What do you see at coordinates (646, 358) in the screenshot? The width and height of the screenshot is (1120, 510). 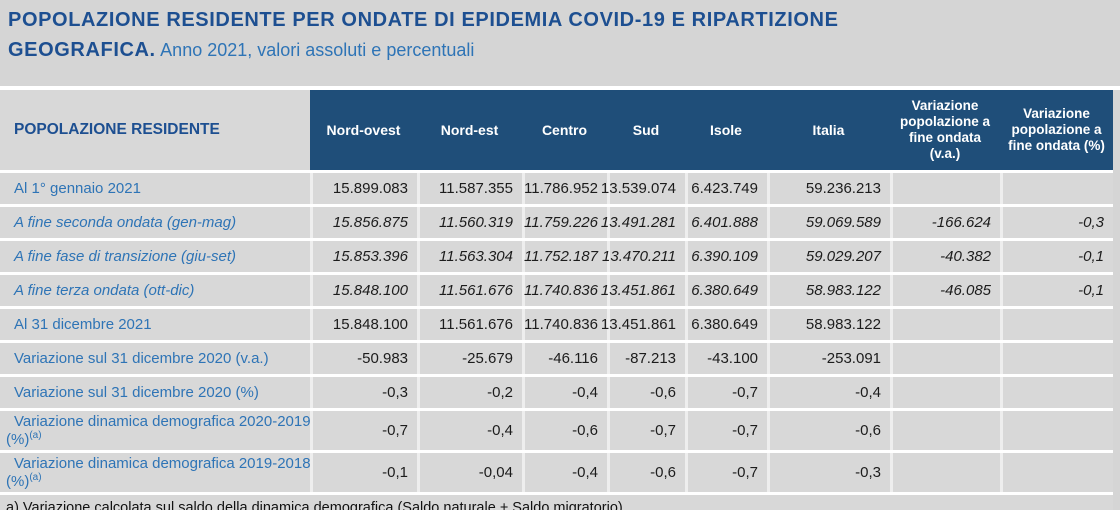 I see `cell-value: -87.213` at bounding box center [646, 358].